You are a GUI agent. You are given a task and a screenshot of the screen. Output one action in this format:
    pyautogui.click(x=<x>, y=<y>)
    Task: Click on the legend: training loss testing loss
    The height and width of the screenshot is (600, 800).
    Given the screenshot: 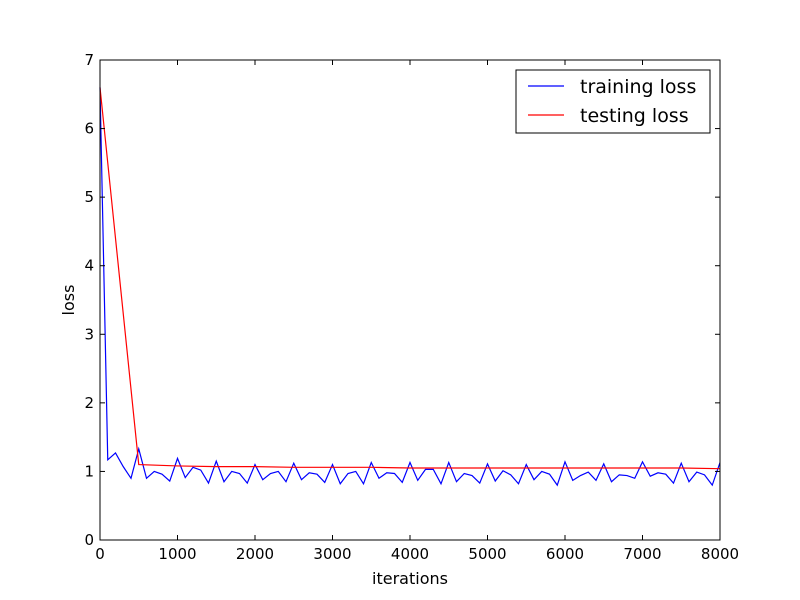 What is the action you would take?
    pyautogui.click(x=613, y=101)
    